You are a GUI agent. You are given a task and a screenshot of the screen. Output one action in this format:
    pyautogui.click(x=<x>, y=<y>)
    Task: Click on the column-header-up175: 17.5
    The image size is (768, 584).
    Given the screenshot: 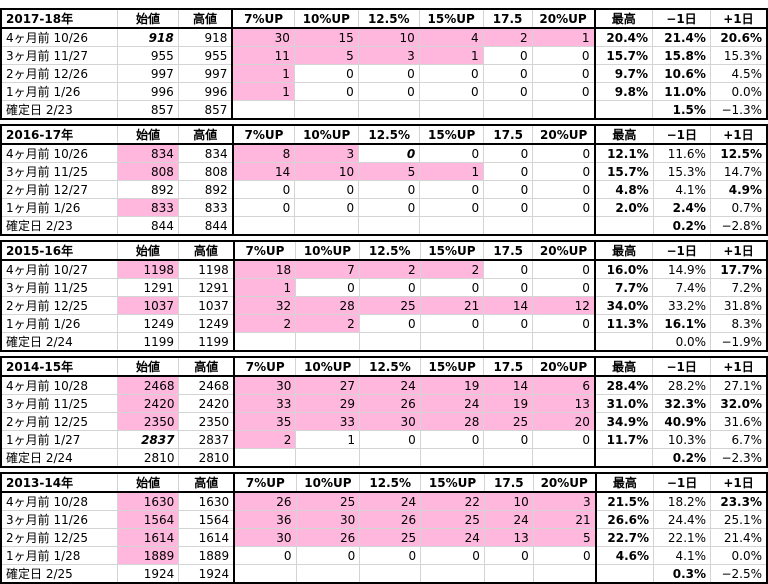 What is the action you would take?
    pyautogui.click(x=508, y=366)
    